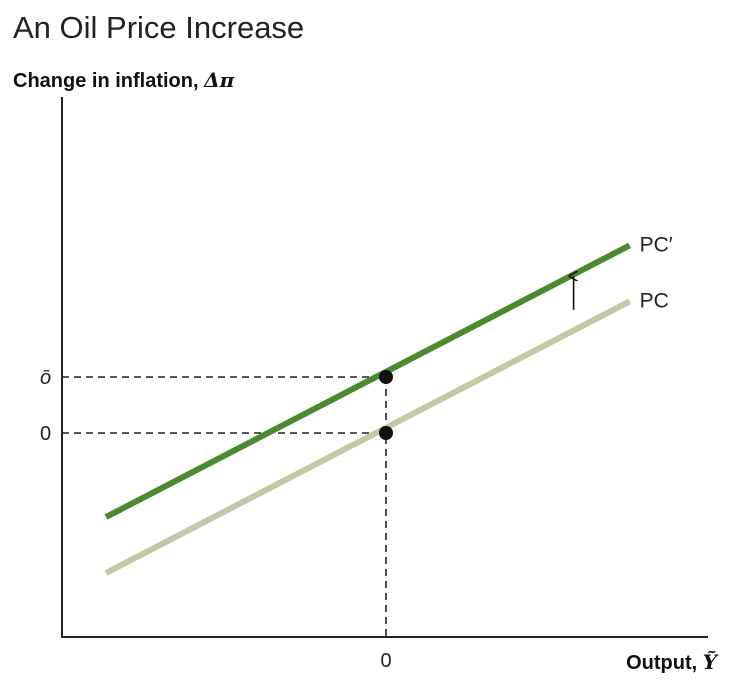  I want to click on y-tick-label-1: ō, so click(45, 378).